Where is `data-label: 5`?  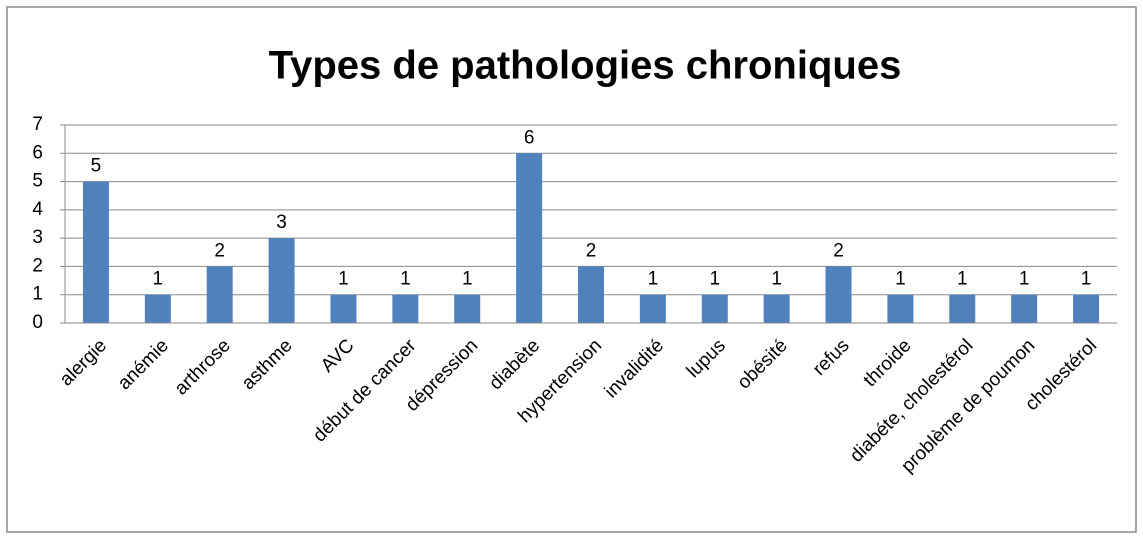
data-label: 5 is located at coordinates (96, 166).